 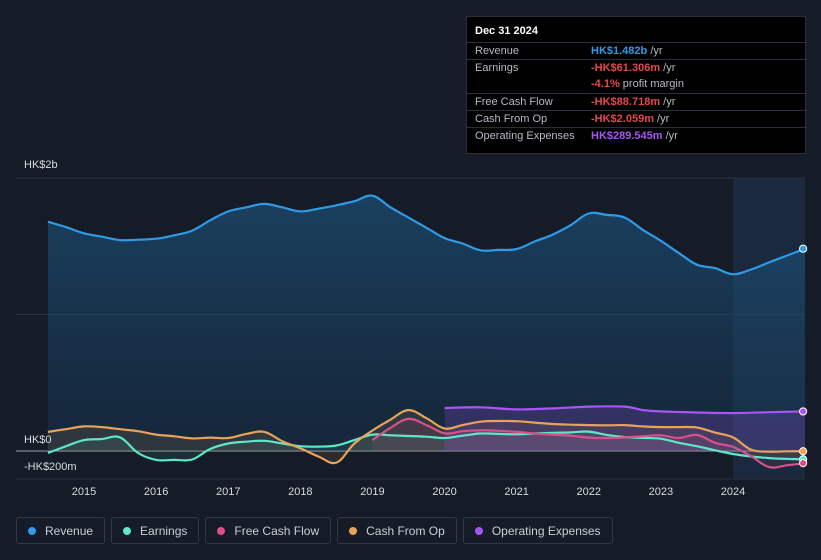 What do you see at coordinates (426, 235) in the screenshot?
I see `revenue-line` at bounding box center [426, 235].